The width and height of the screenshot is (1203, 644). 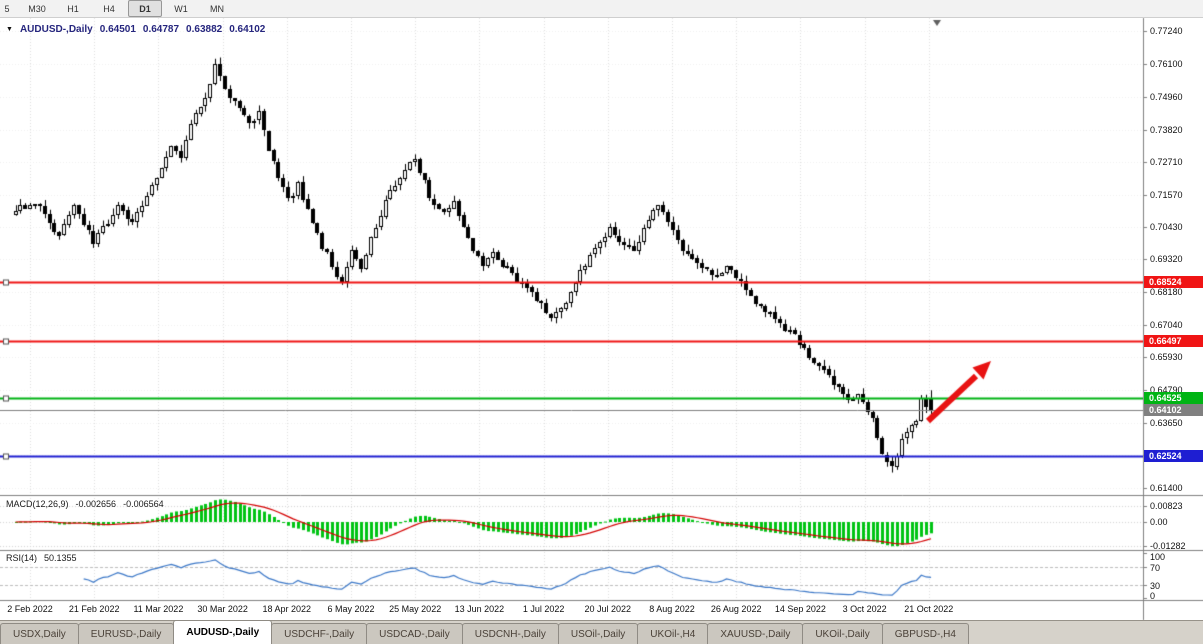 I want to click on rsi-name: RSI(14), so click(x=22, y=558).